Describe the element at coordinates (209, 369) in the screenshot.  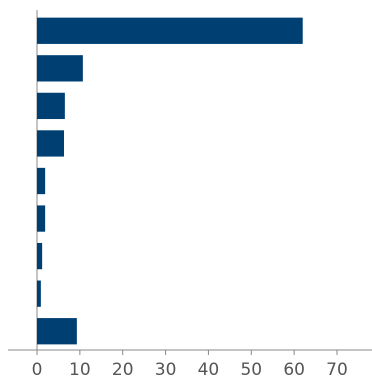
I see `x-tick-label: 40` at that location.